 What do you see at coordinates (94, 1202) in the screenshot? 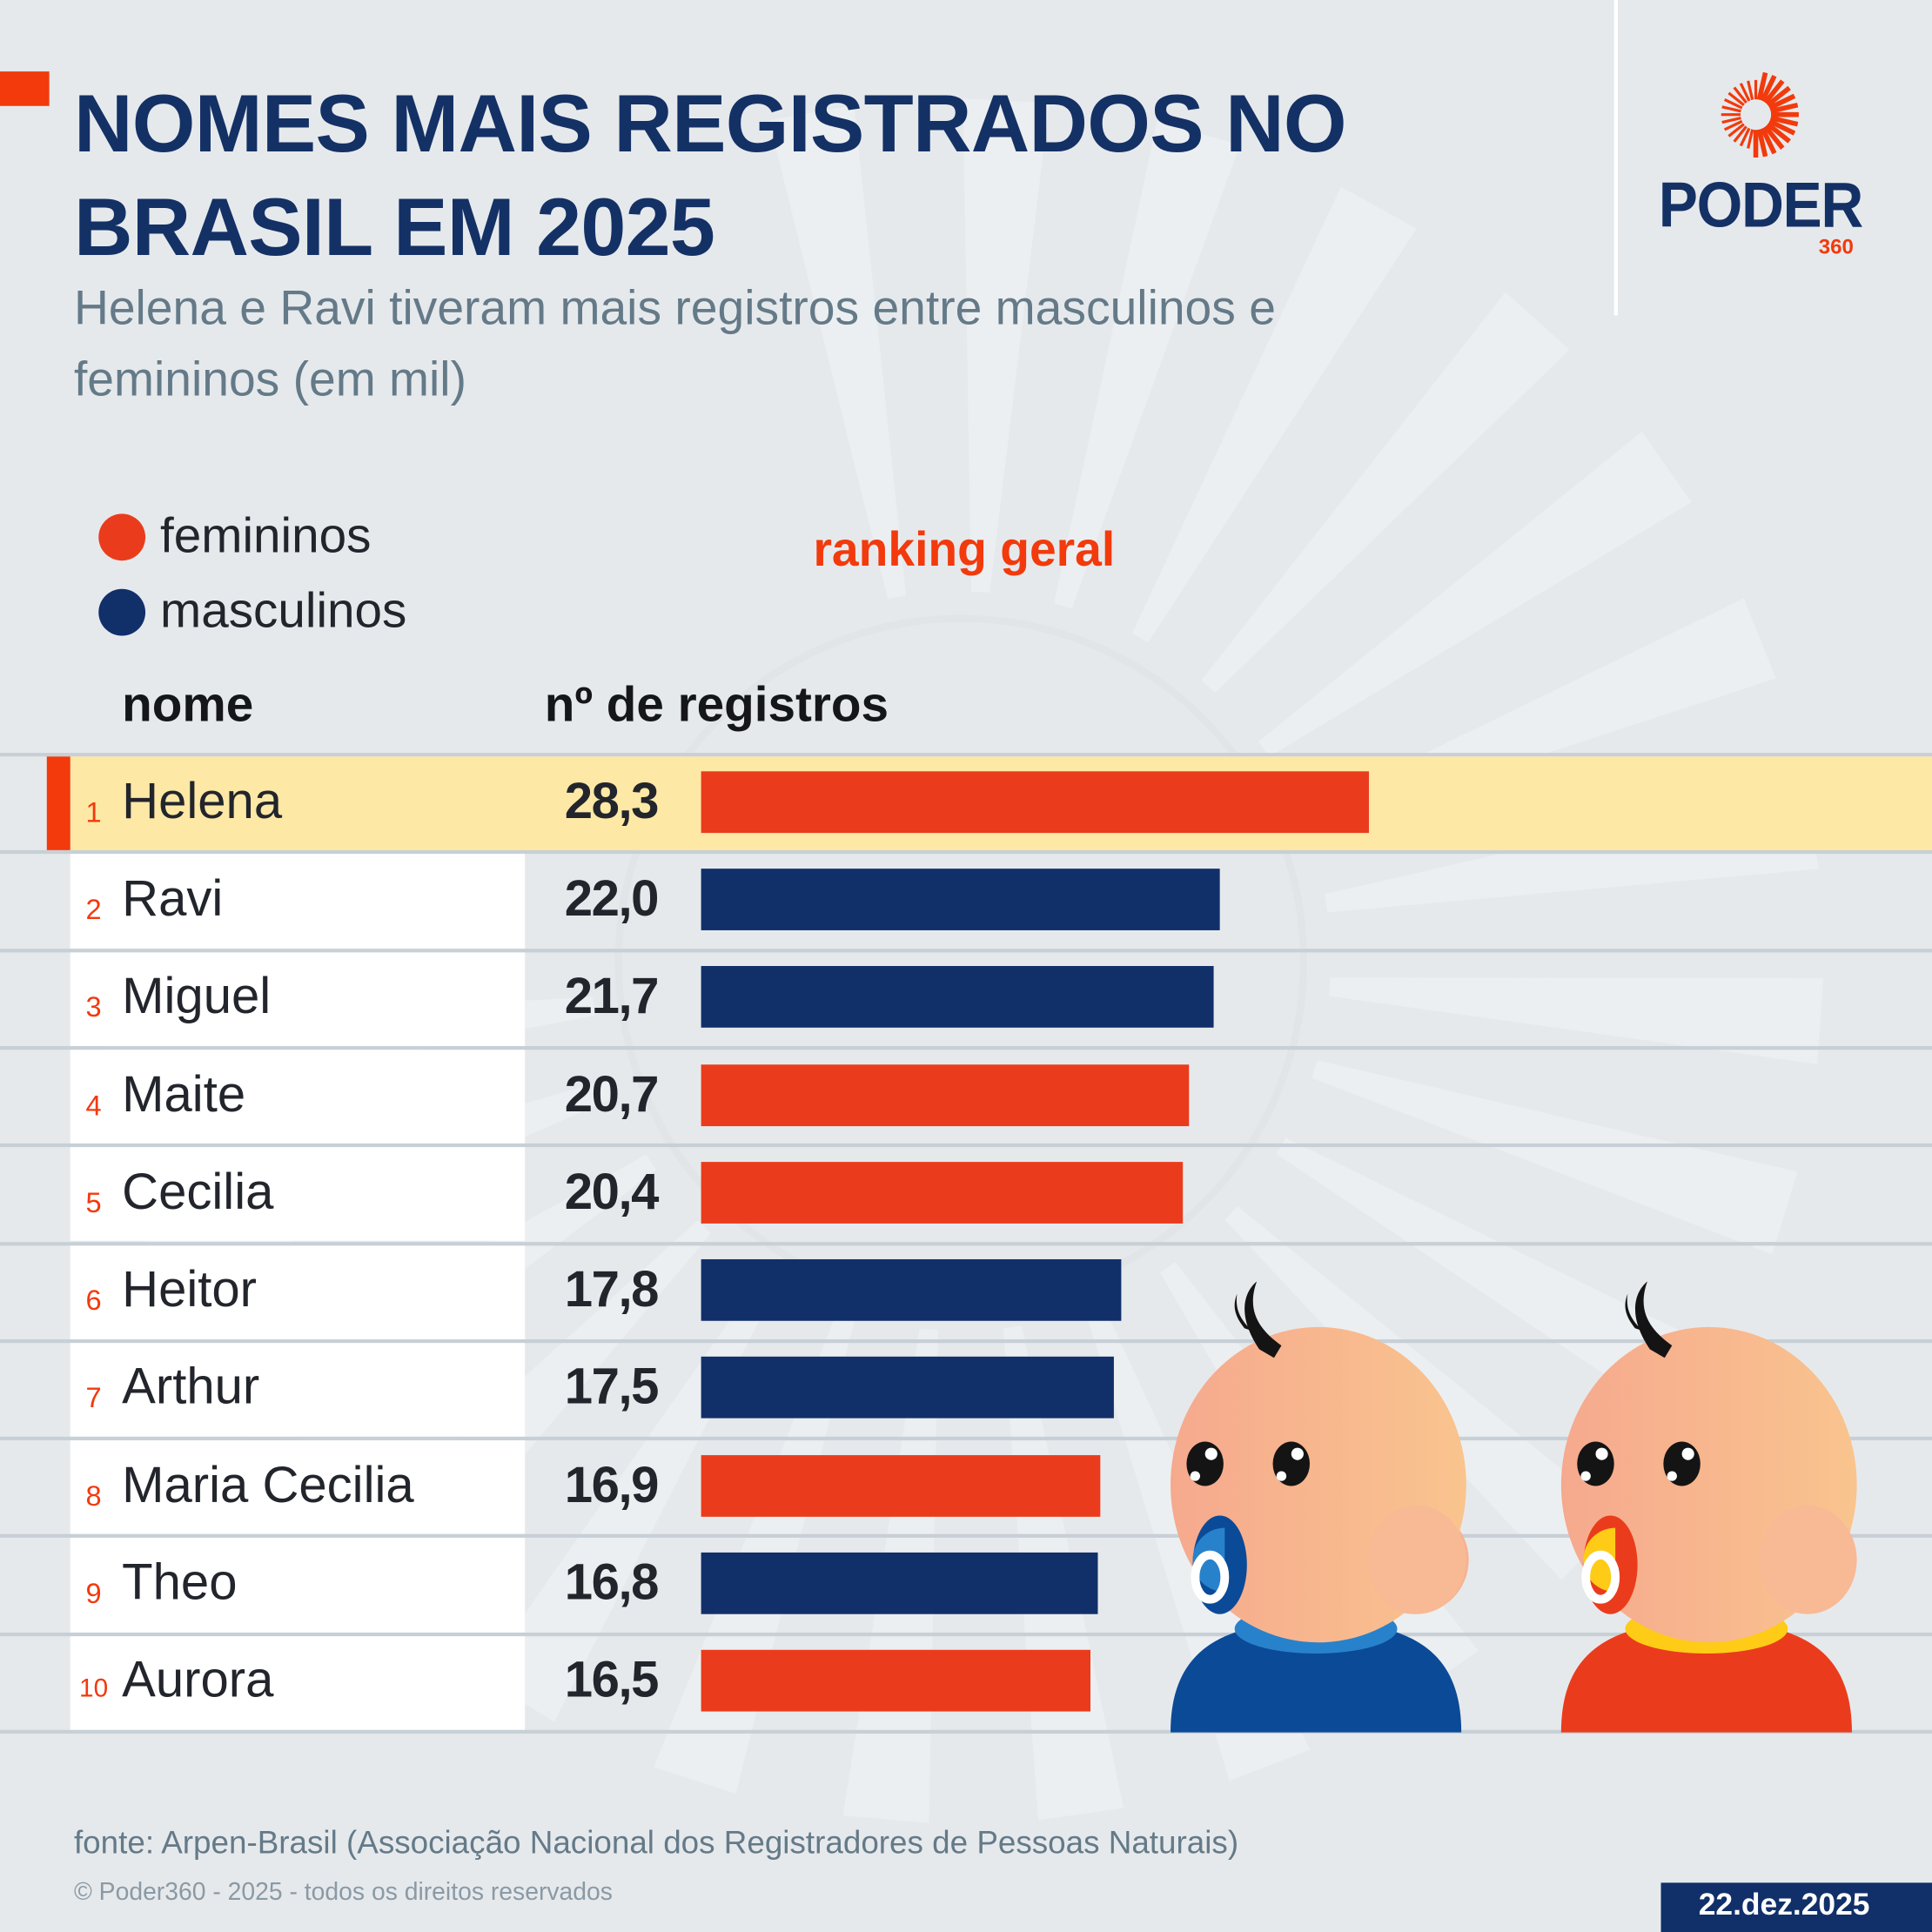
I see `rank-number: 5` at bounding box center [94, 1202].